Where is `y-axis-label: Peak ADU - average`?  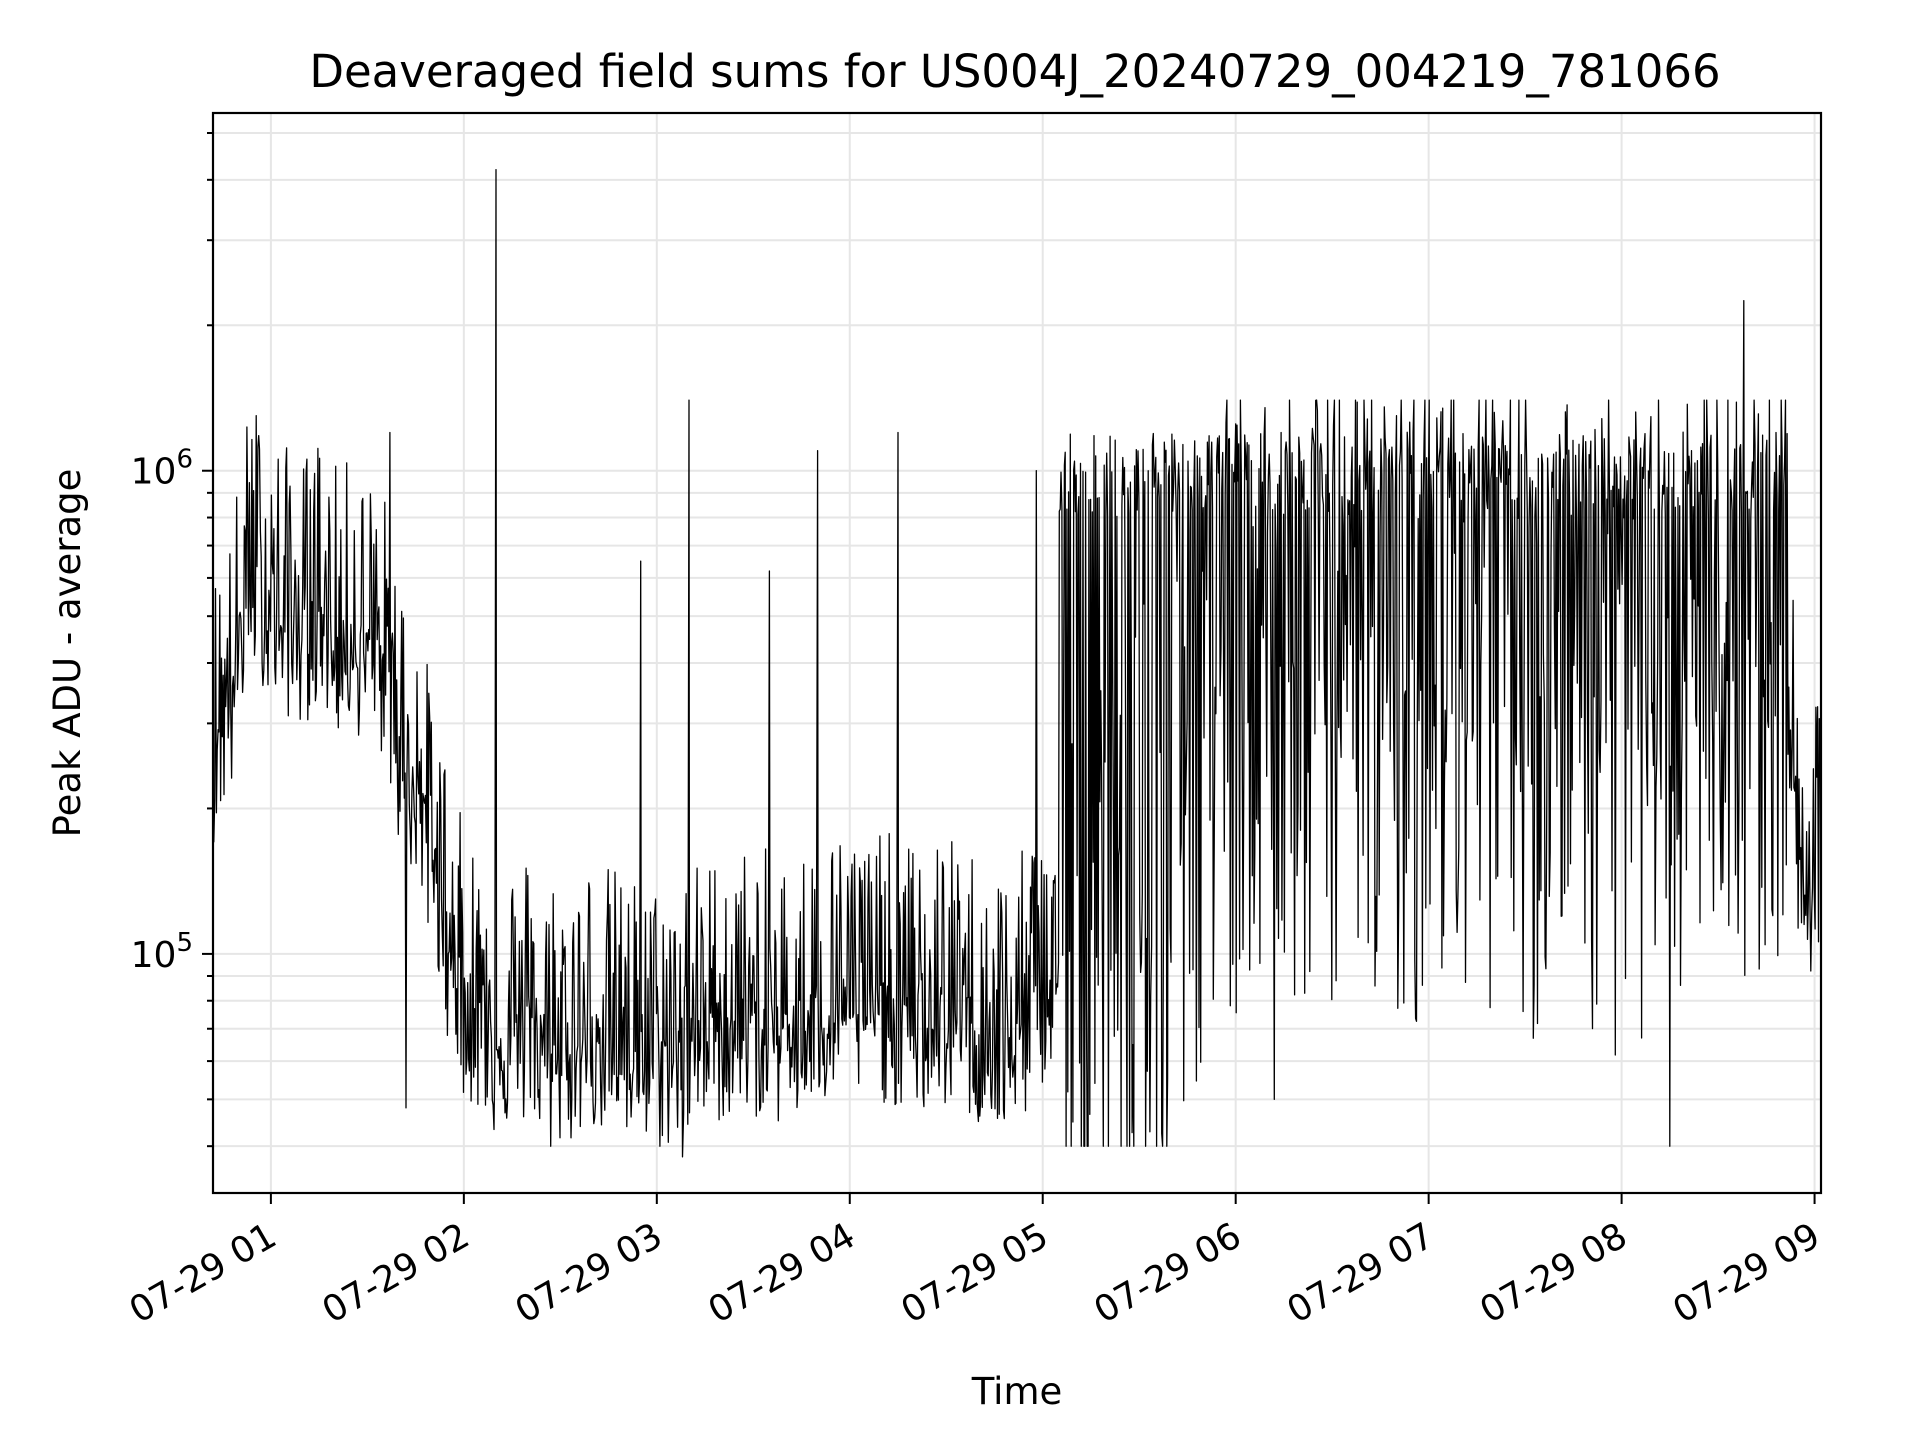
y-axis-label: Peak ADU - average is located at coordinates (67, 653).